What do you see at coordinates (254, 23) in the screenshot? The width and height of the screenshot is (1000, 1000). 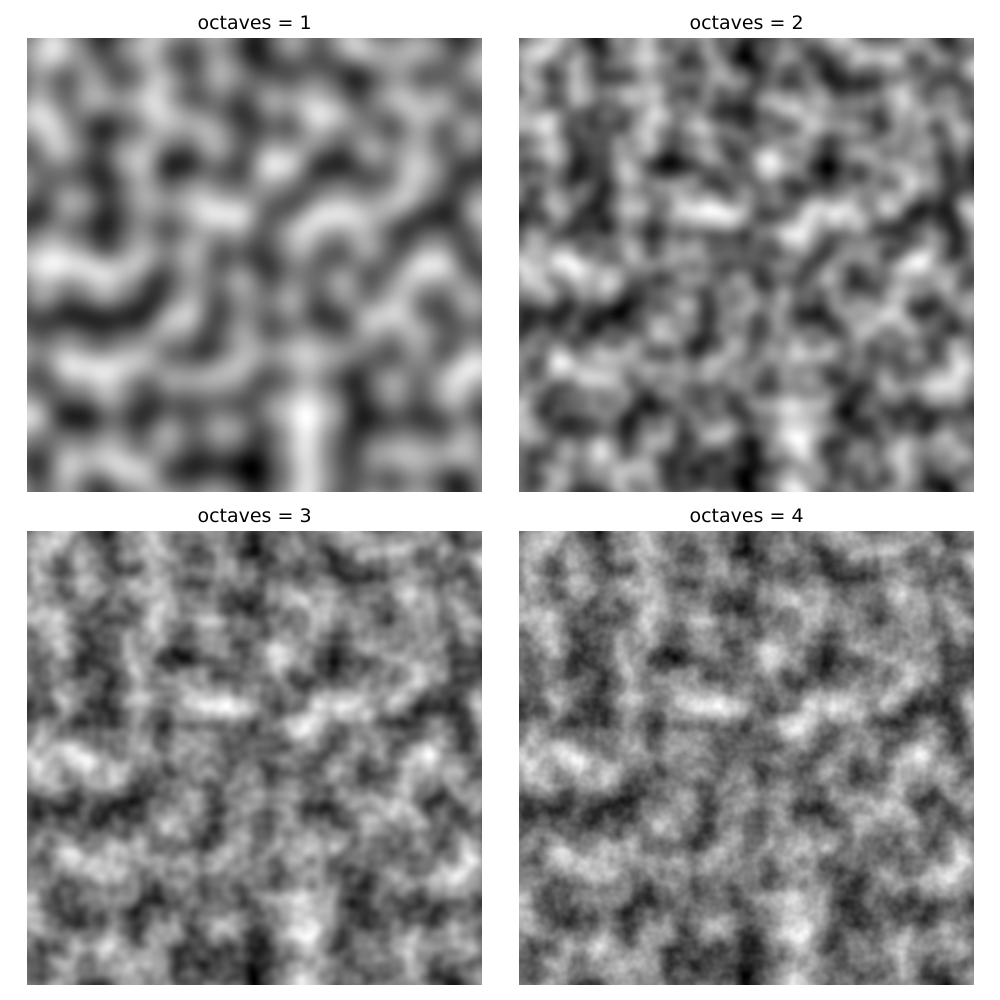 I see `panel-title-octaves-1: octaves = 1` at bounding box center [254, 23].